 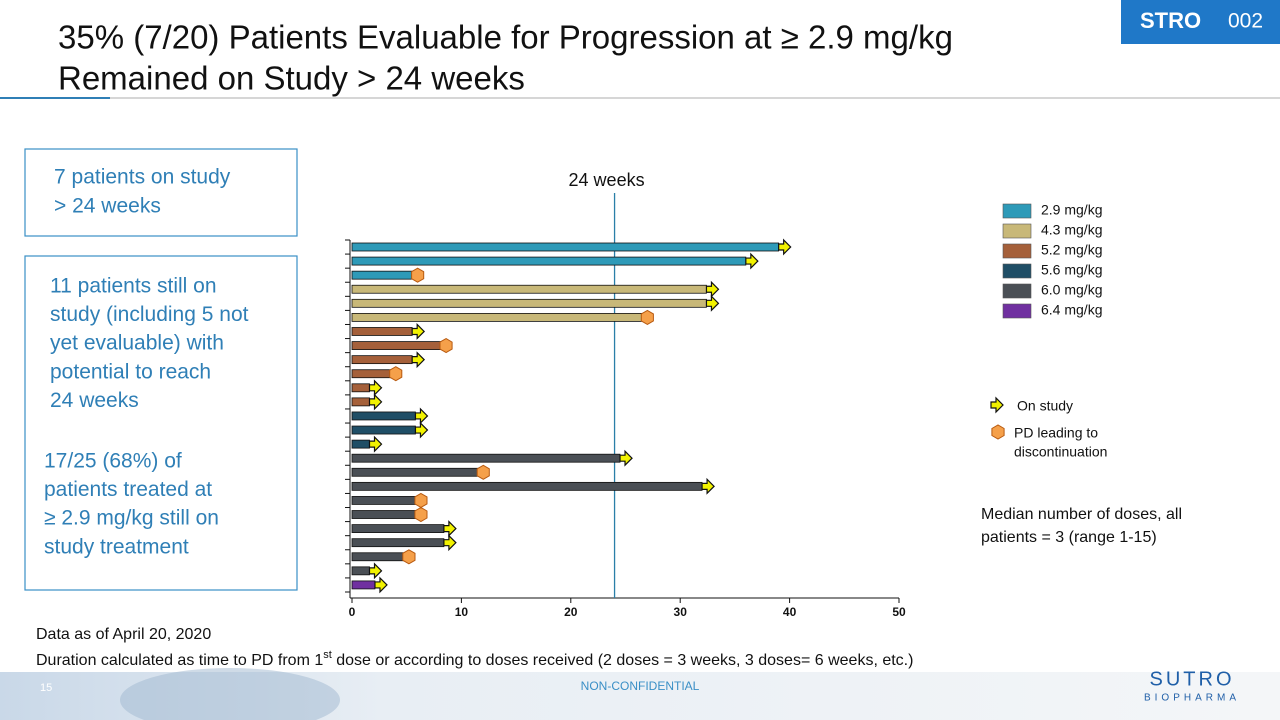 What do you see at coordinates (116, 546) in the screenshot?
I see `callout-text: study treatment` at bounding box center [116, 546].